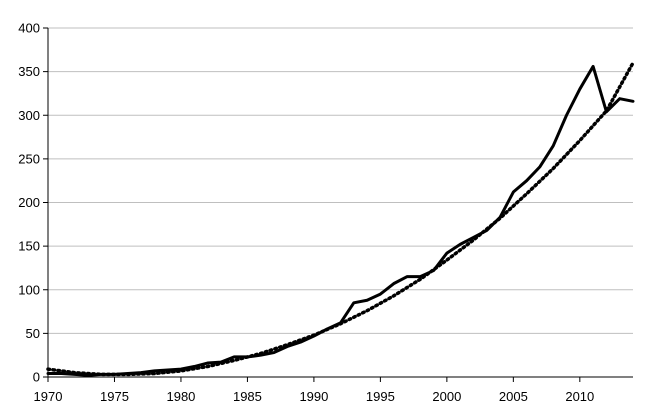  I want to click on x-tick-label: 2000, so click(446, 396).